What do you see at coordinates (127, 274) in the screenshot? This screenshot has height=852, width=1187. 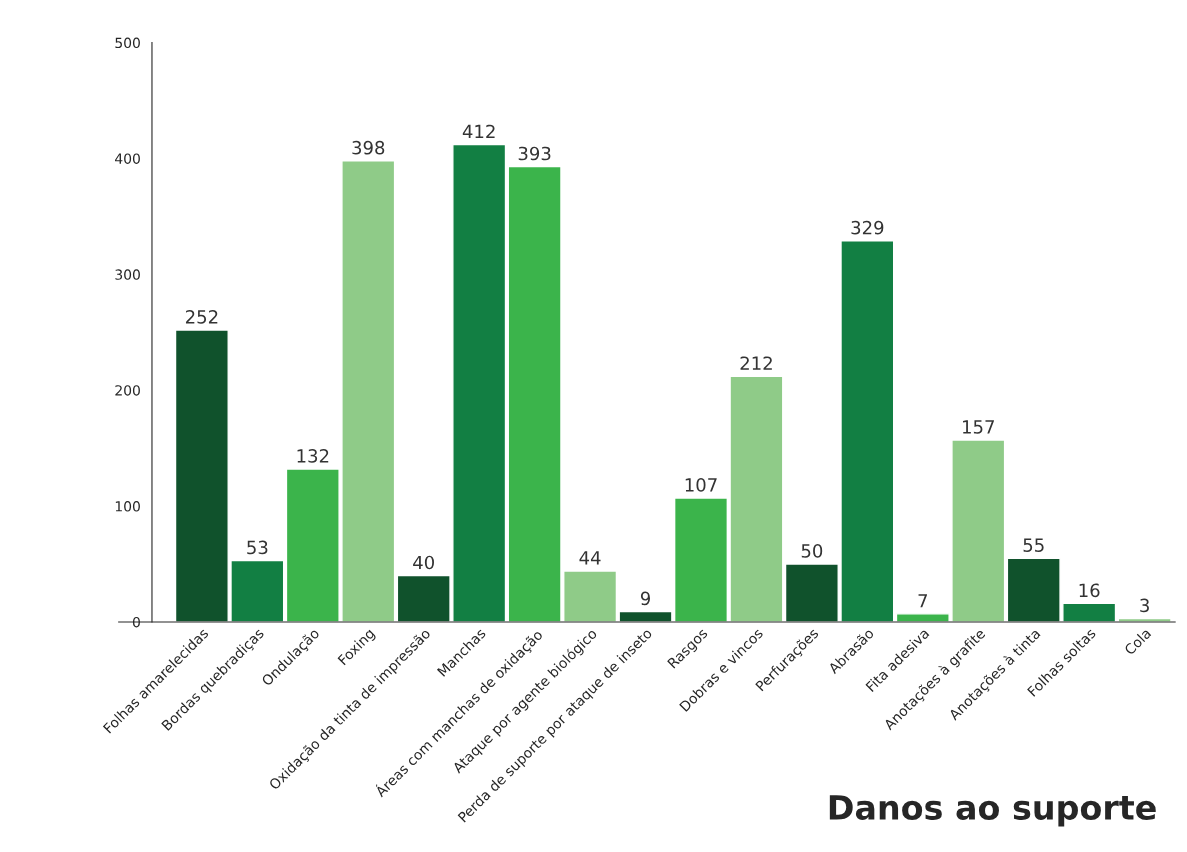 I see `y-tick-label: 300` at bounding box center [127, 274].